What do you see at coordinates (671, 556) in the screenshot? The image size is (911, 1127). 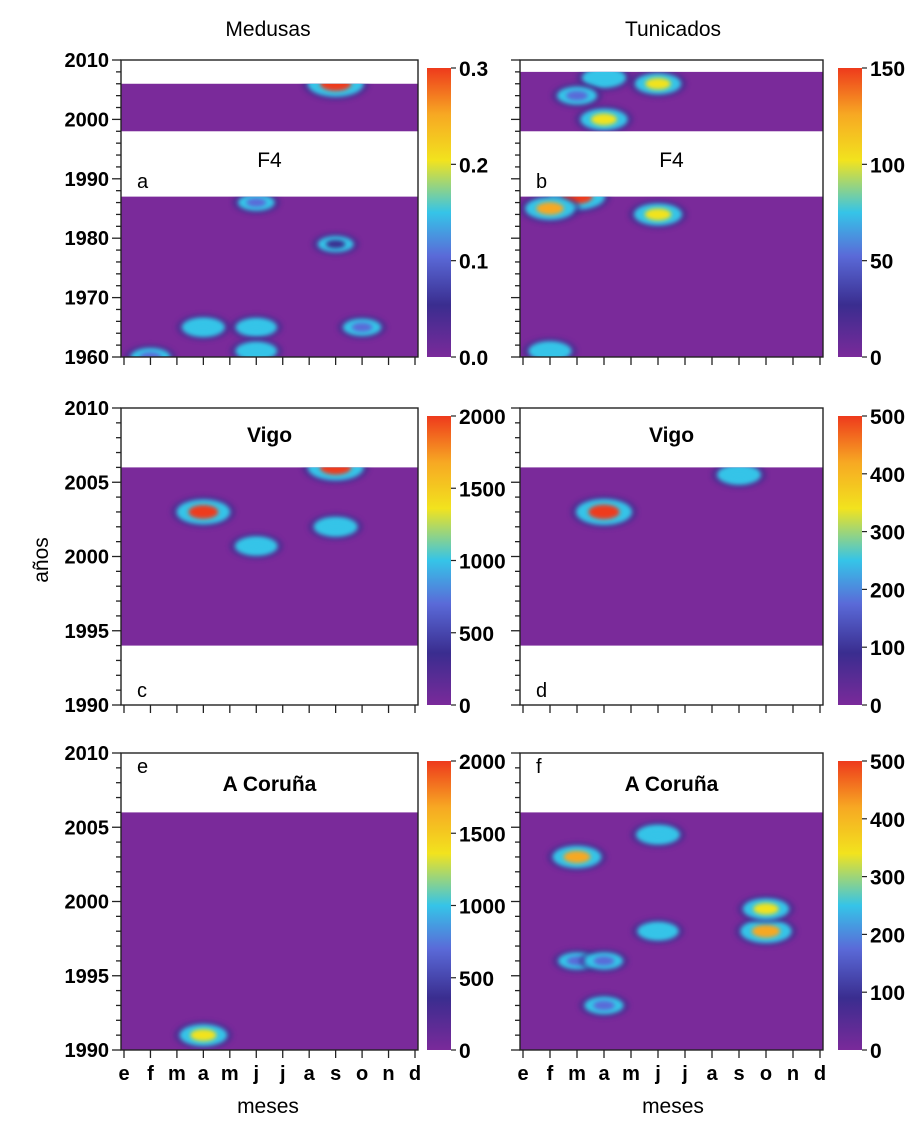 I see `data-region` at bounding box center [671, 556].